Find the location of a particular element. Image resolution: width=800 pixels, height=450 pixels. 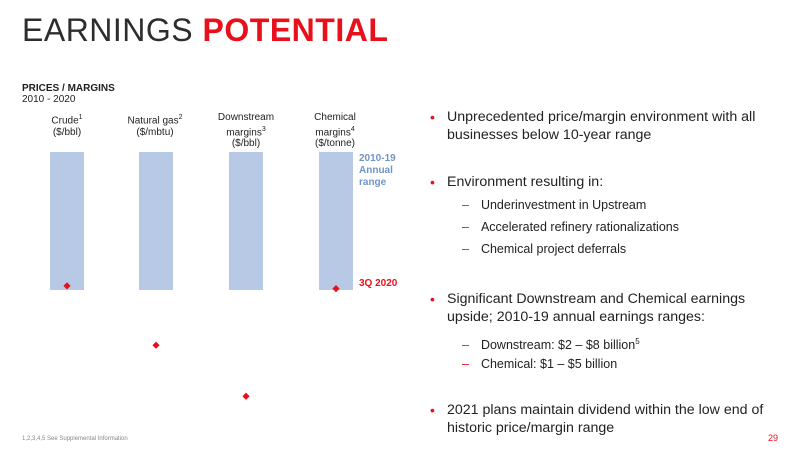

footnote-ref: 4 is located at coordinates (352, 129).